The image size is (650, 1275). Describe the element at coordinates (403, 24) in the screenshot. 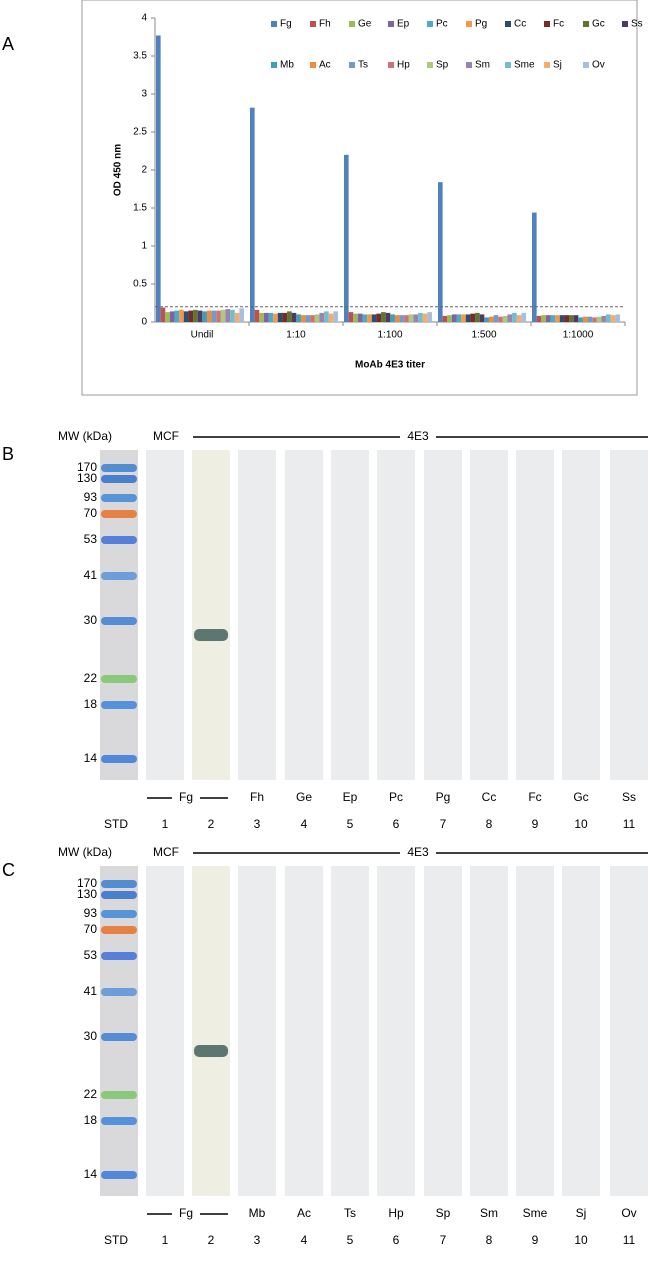

I see `legend-label: Ep` at that location.